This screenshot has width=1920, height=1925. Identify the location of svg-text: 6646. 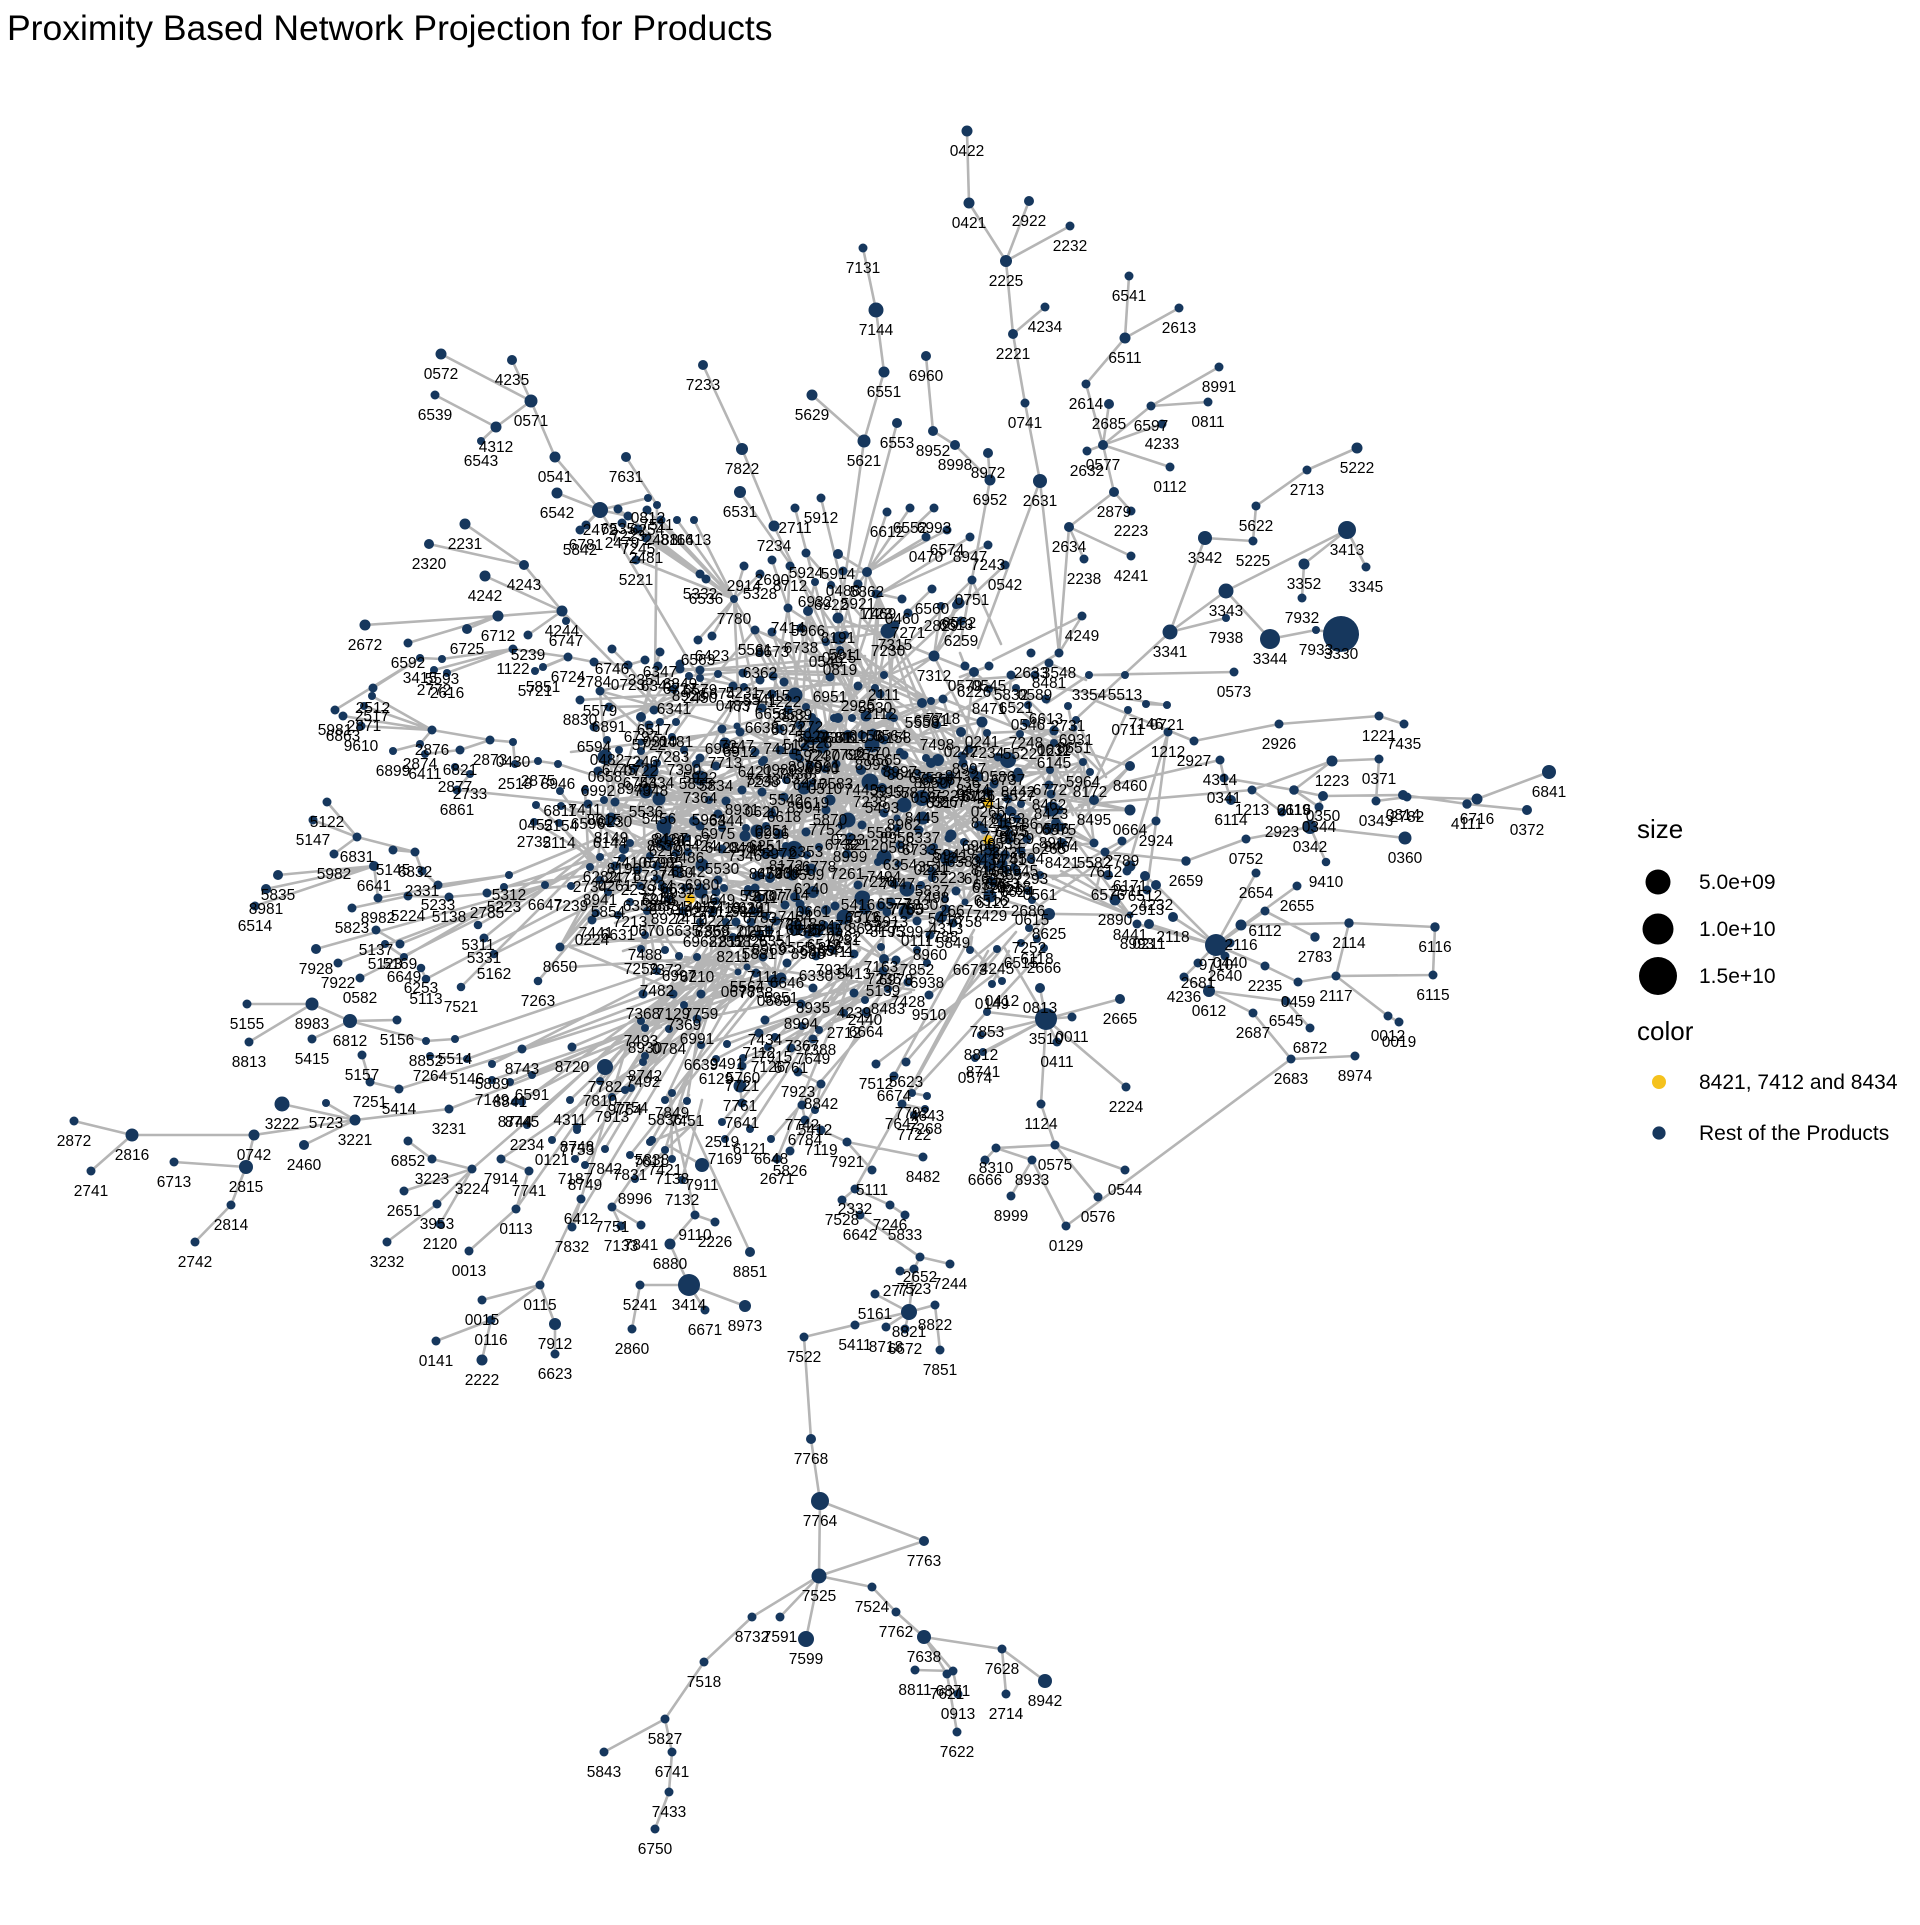
(787, 983).